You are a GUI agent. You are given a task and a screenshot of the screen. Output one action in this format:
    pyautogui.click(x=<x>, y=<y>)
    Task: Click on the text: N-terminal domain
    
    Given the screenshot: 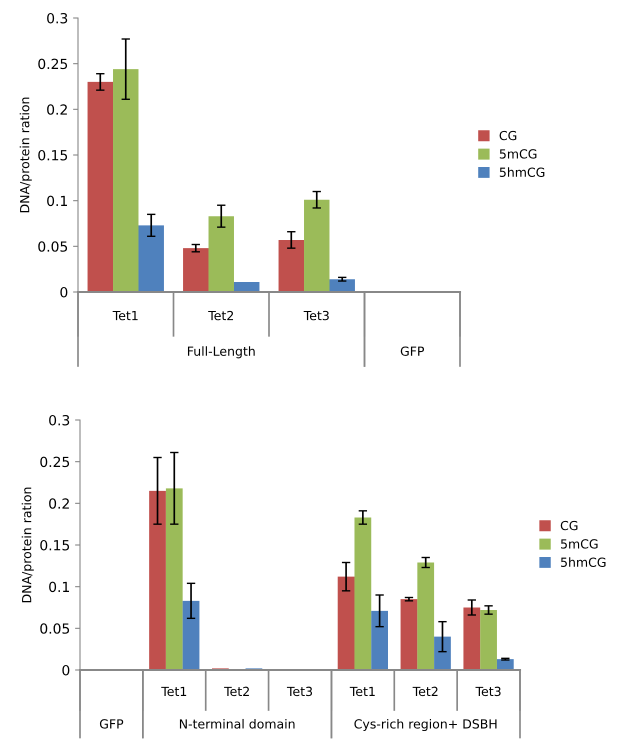 What is the action you would take?
    pyautogui.click(x=237, y=723)
    